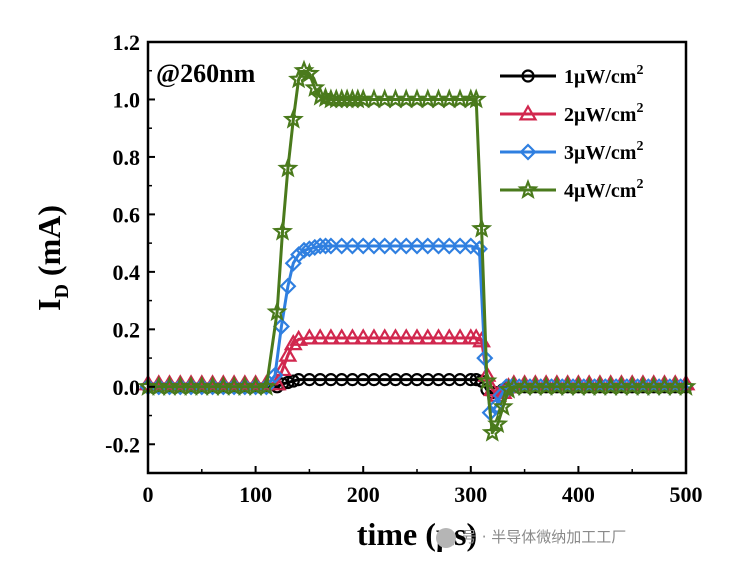  What do you see at coordinates (578, 494) in the screenshot?
I see `x-tick-label: 400` at bounding box center [578, 494].